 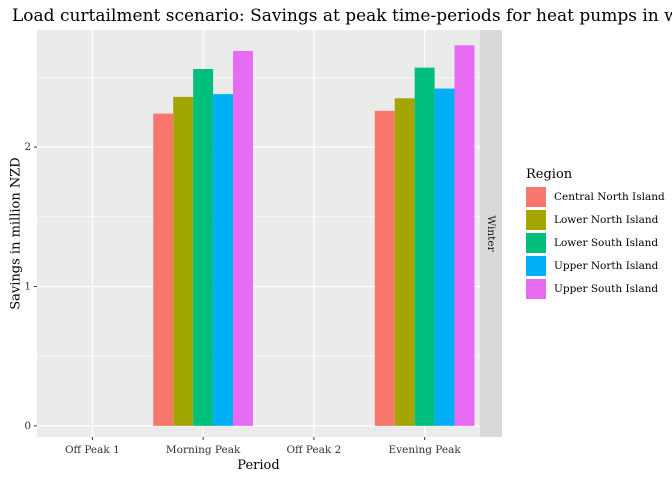 What do you see at coordinates (606, 289) in the screenshot?
I see `legend-label: Upper South Island` at bounding box center [606, 289].